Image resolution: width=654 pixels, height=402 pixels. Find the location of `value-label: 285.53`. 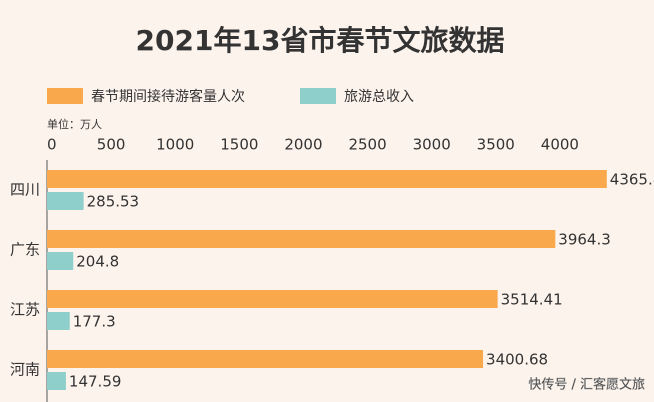

value-label: 285.53 is located at coordinates (113, 202).